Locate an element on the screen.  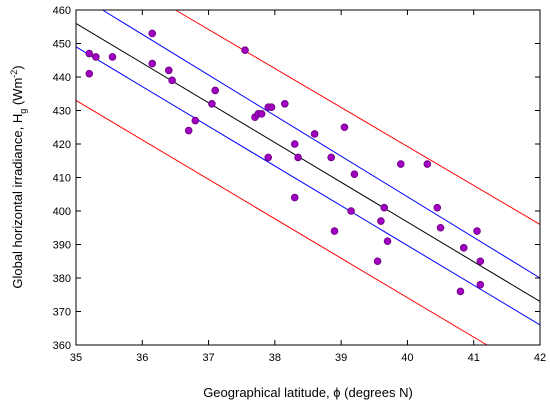
y-axis-label-unit-close: ) is located at coordinates (17, 67).